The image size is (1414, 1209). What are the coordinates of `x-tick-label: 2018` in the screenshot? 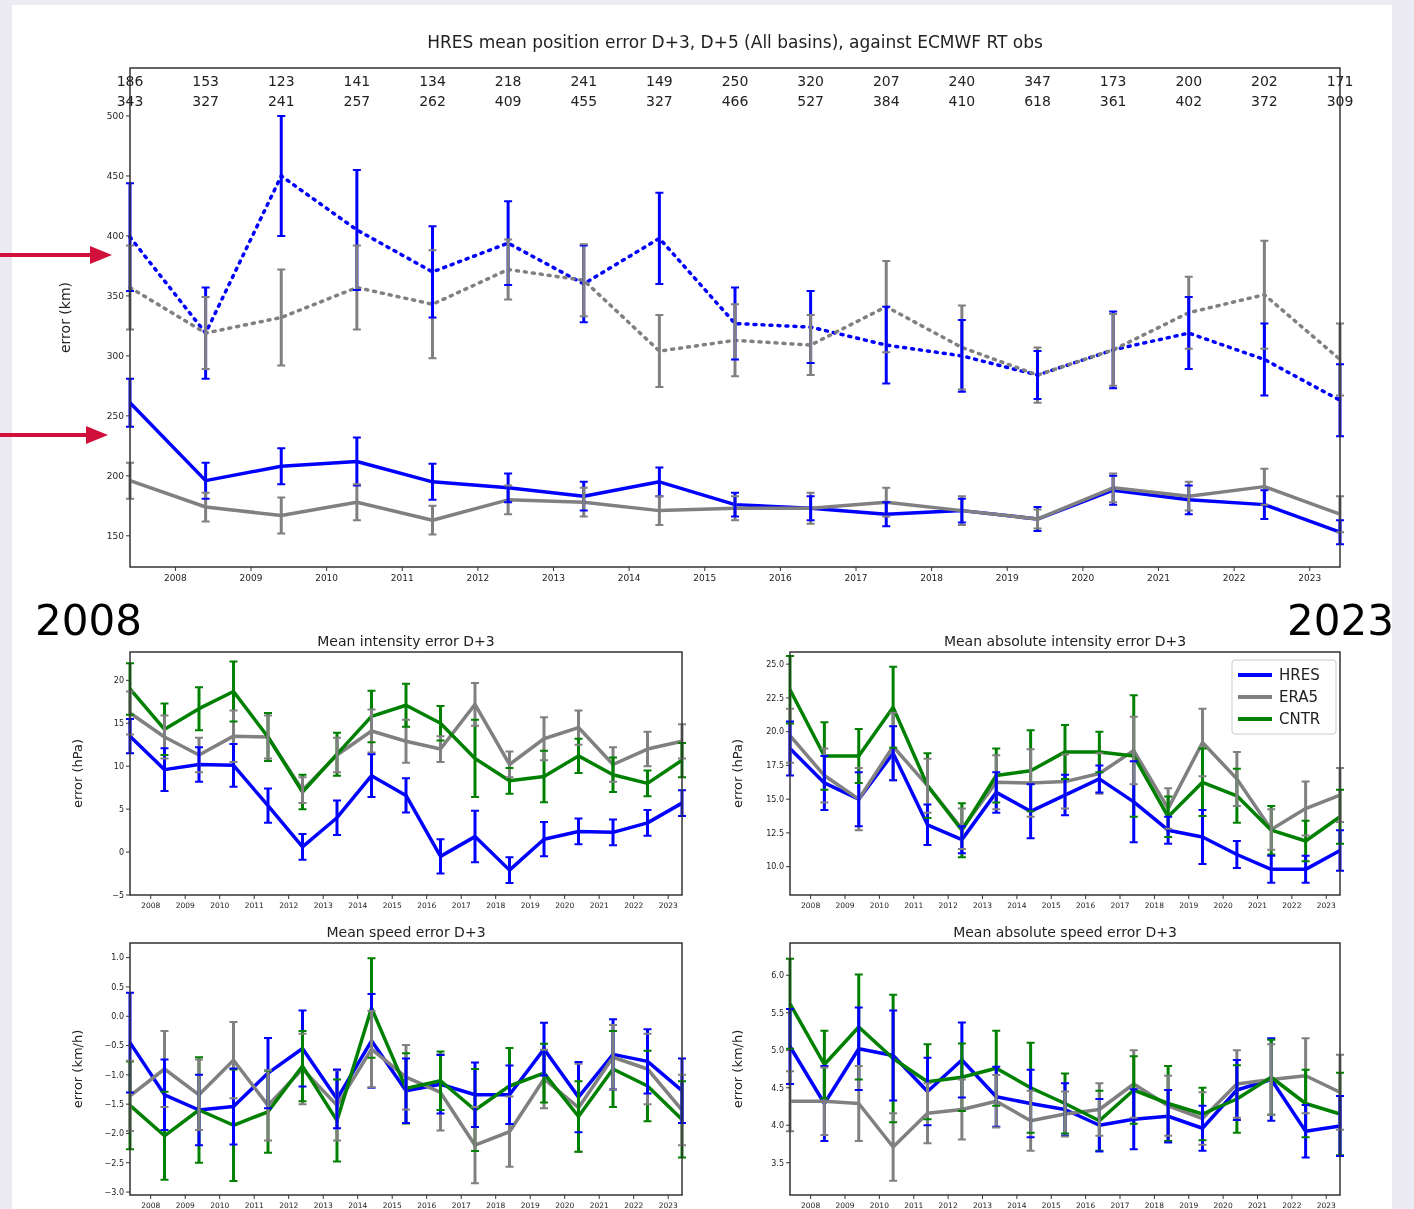 It's located at (932, 578).